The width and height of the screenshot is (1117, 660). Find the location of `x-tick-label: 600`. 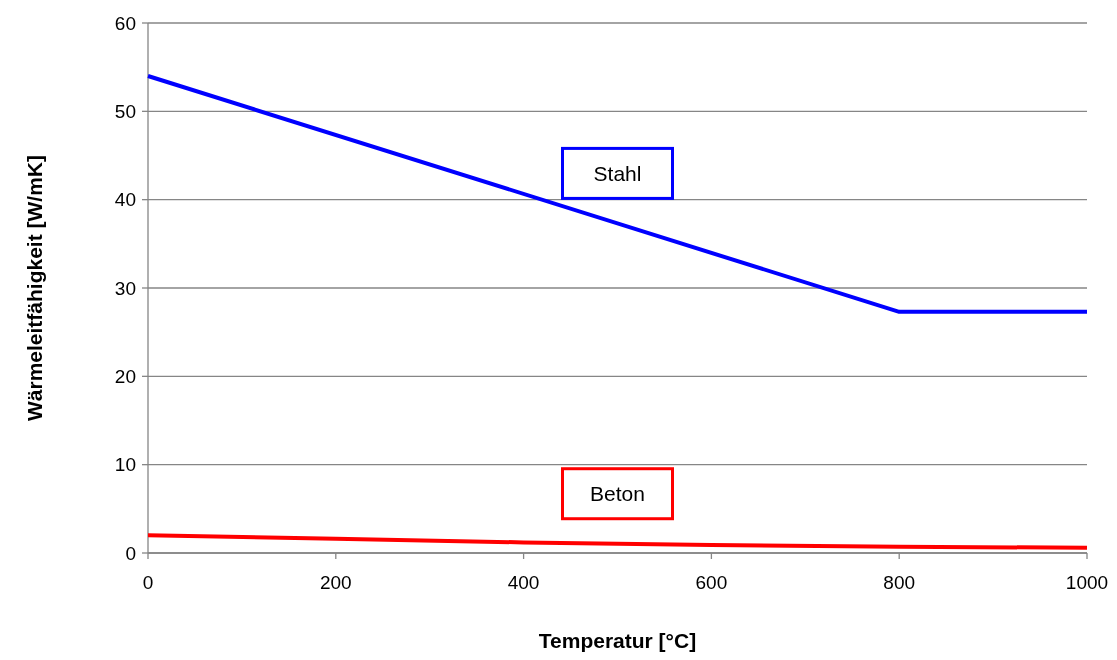

x-tick-label: 600 is located at coordinates (711, 582).